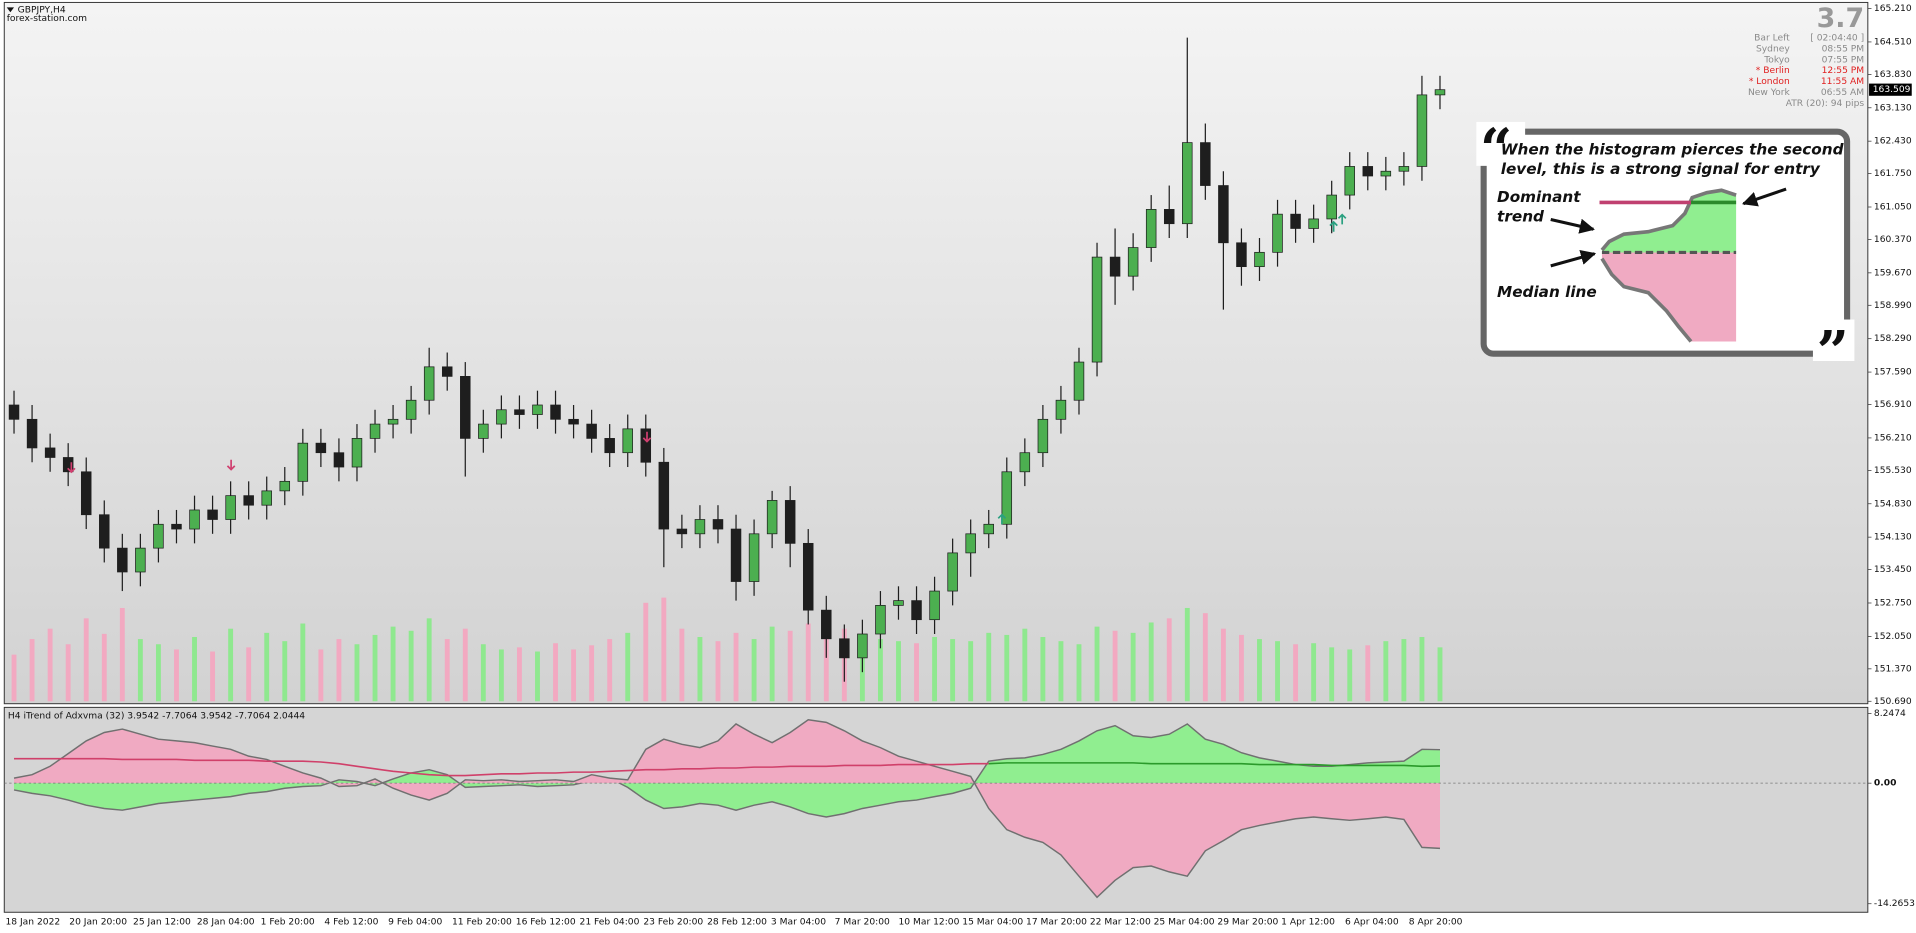  Describe the element at coordinates (288, 923) in the screenshot. I see `x-tick-label: 1 Feb 20:00` at that location.